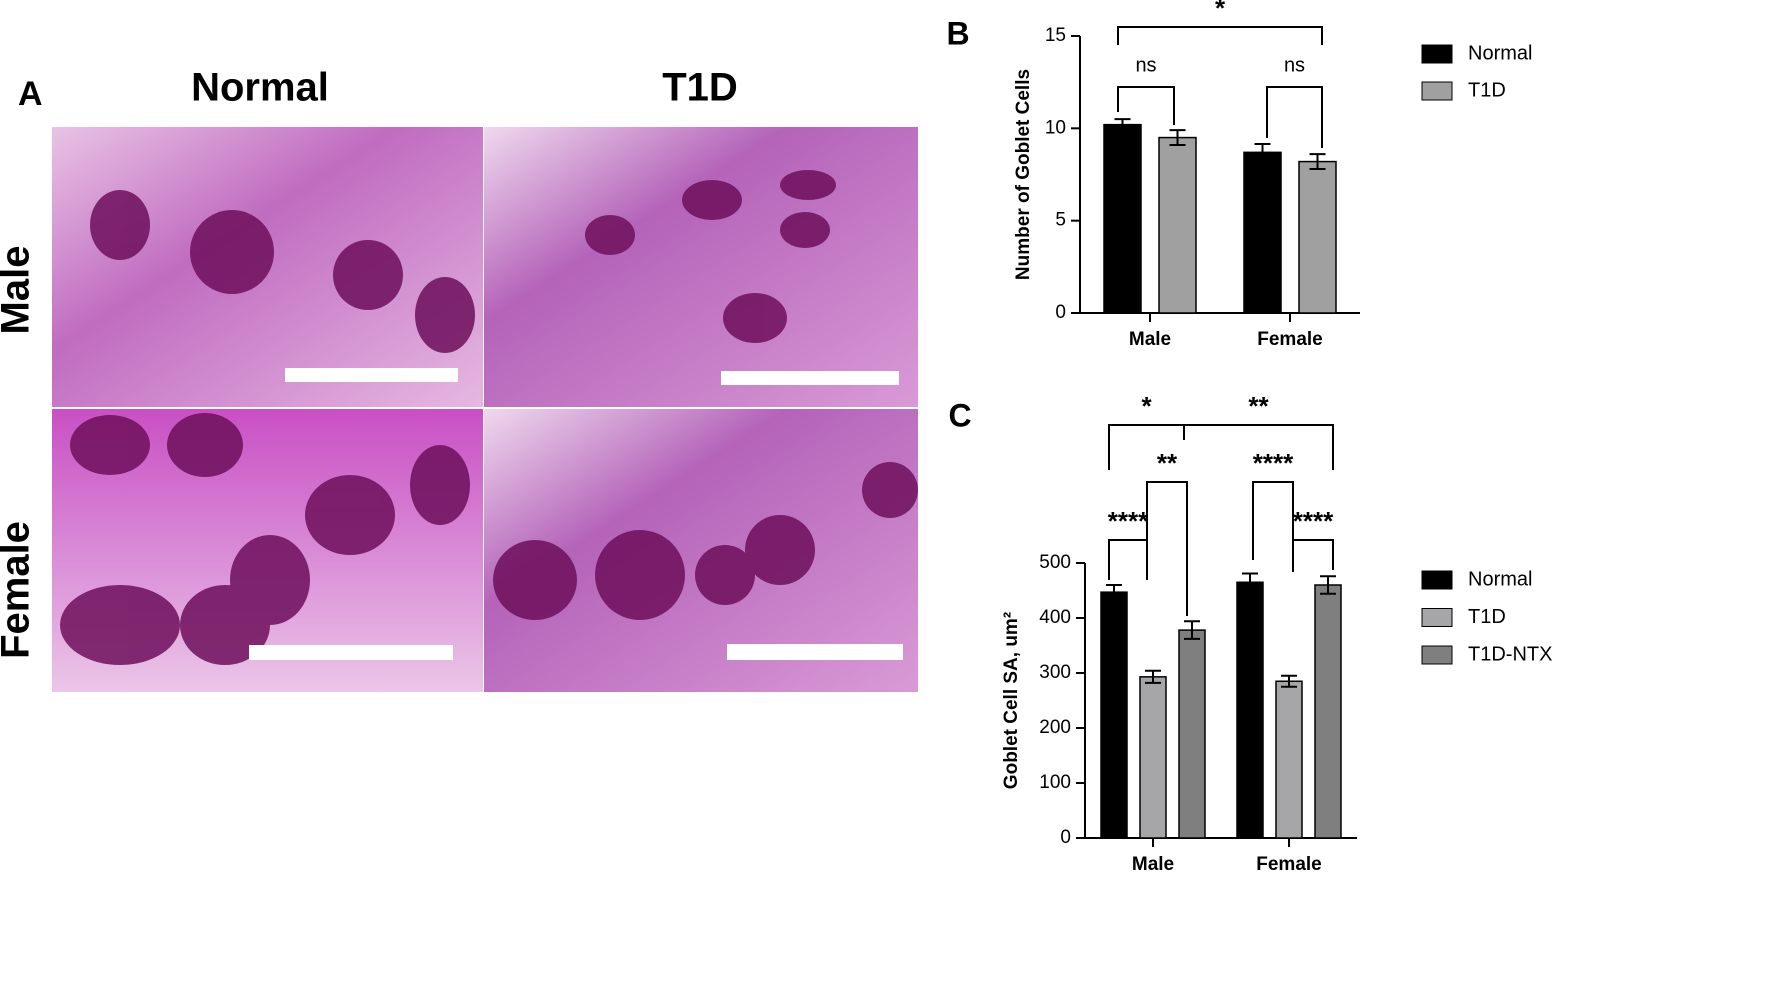  I want to click on y-tick-label: 200, so click(1055, 727).